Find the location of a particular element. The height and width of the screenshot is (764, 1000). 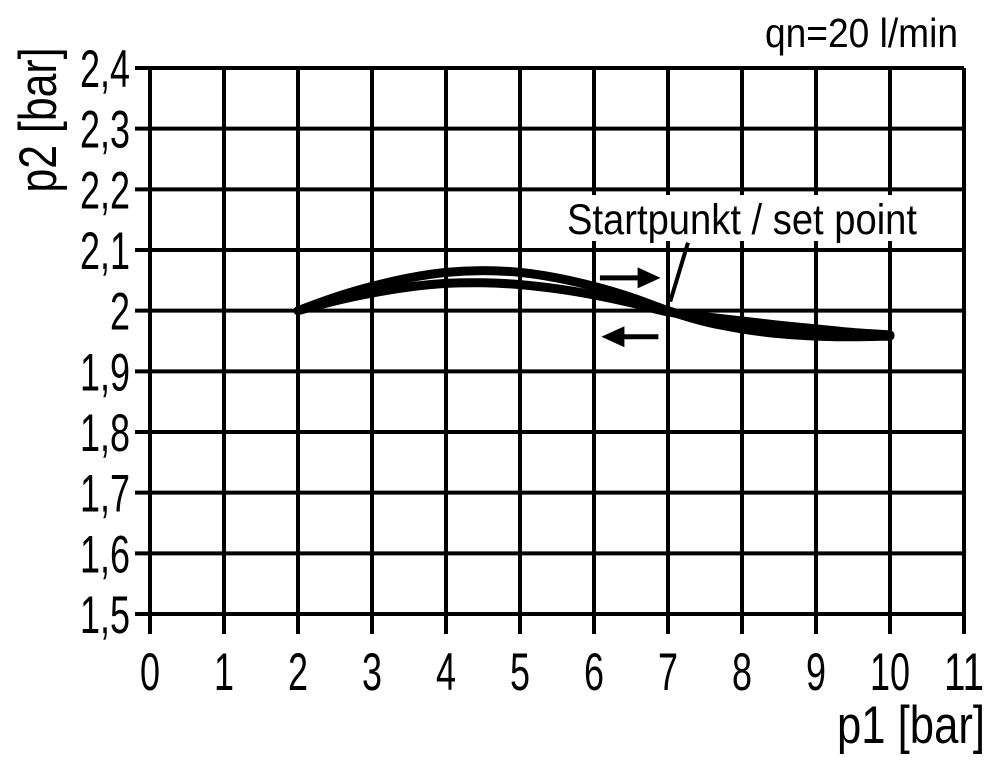

x-tick-label: 0 is located at coordinates (150, 672).